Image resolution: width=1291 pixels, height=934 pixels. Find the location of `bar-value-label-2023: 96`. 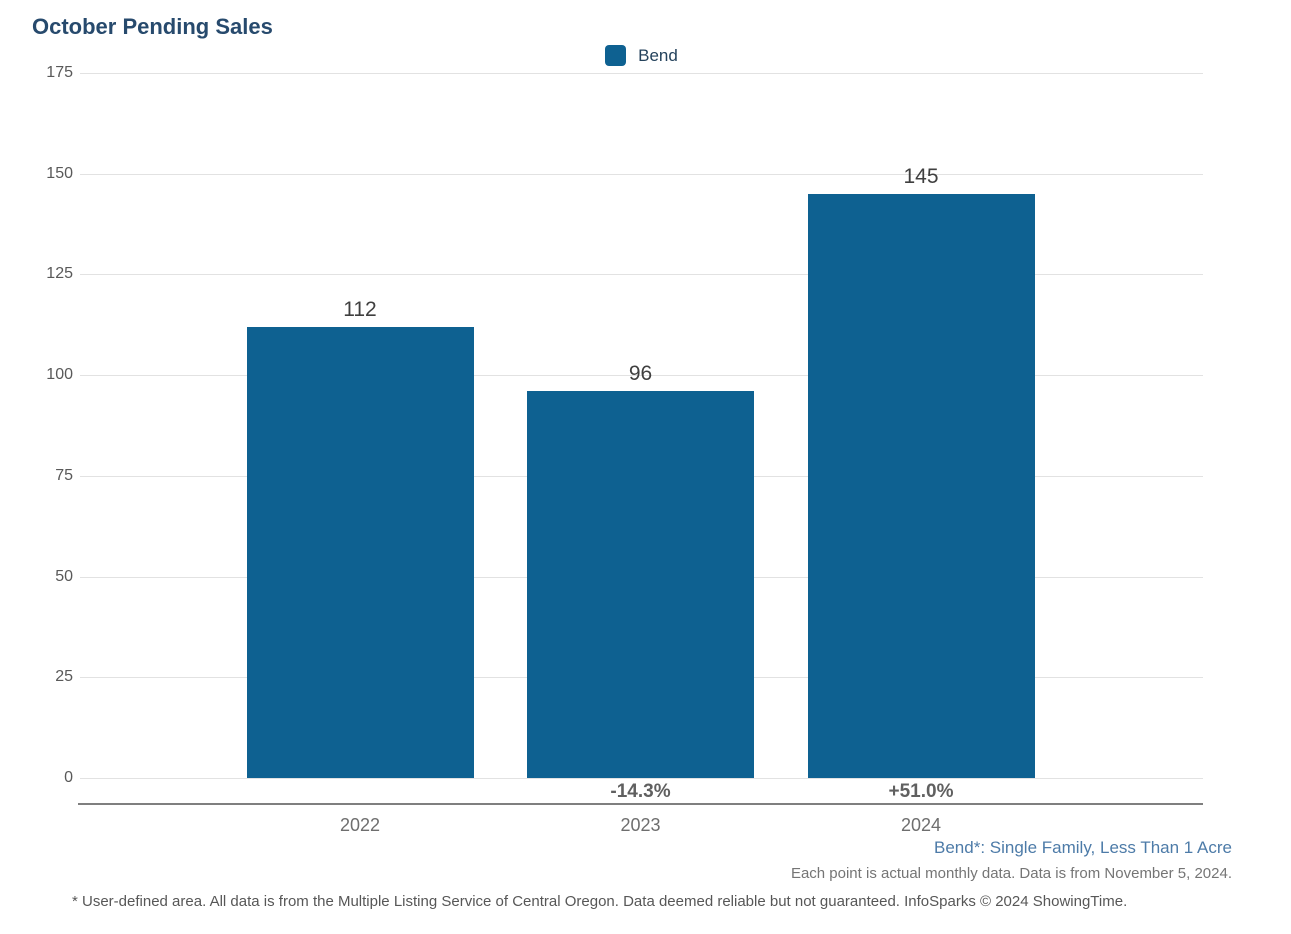

bar-value-label-2023: 96 is located at coordinates (640, 374).